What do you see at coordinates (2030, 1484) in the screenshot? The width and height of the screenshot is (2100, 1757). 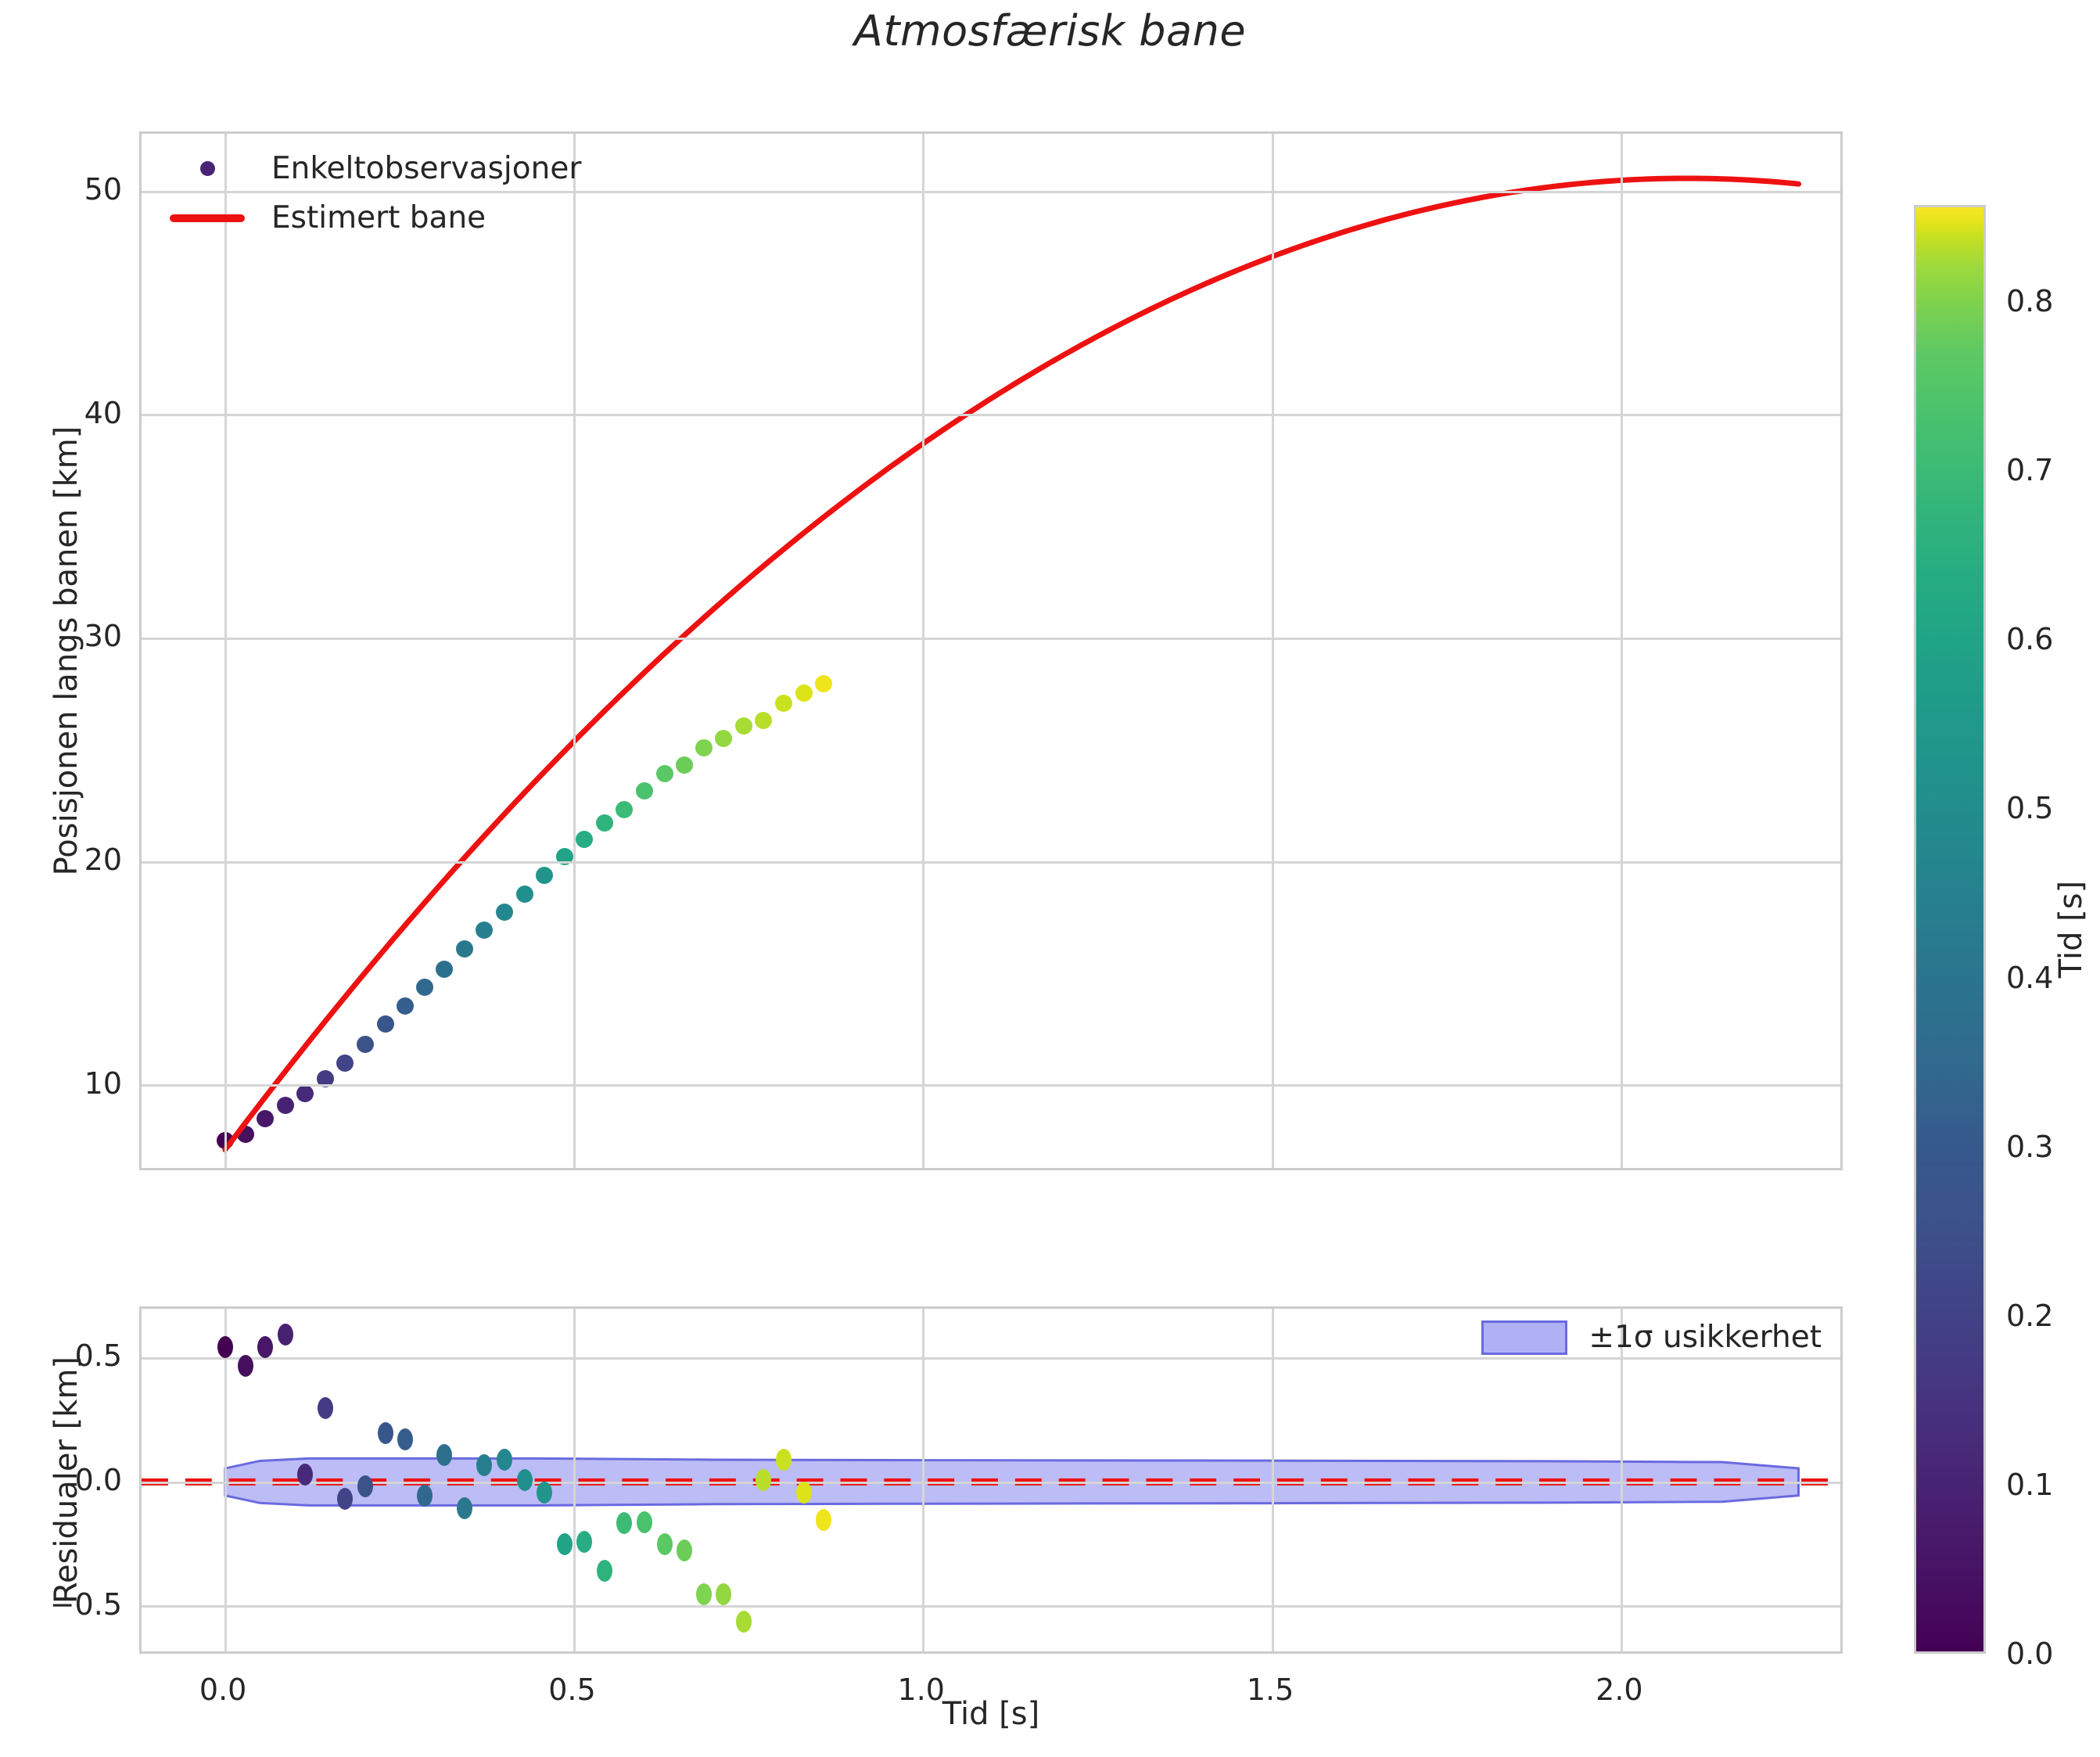 I see `colorbar-tick-label: 0.1` at bounding box center [2030, 1484].